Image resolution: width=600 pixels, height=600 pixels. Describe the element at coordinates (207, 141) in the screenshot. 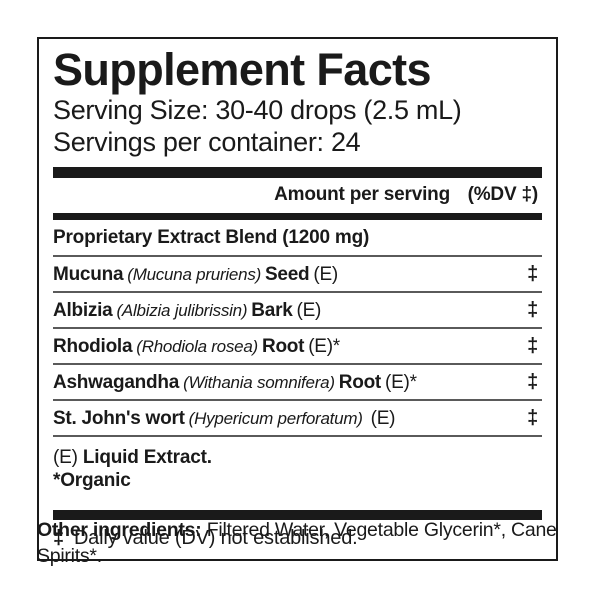

I see `servings-per-container-text: Servings per container: 24` at that location.